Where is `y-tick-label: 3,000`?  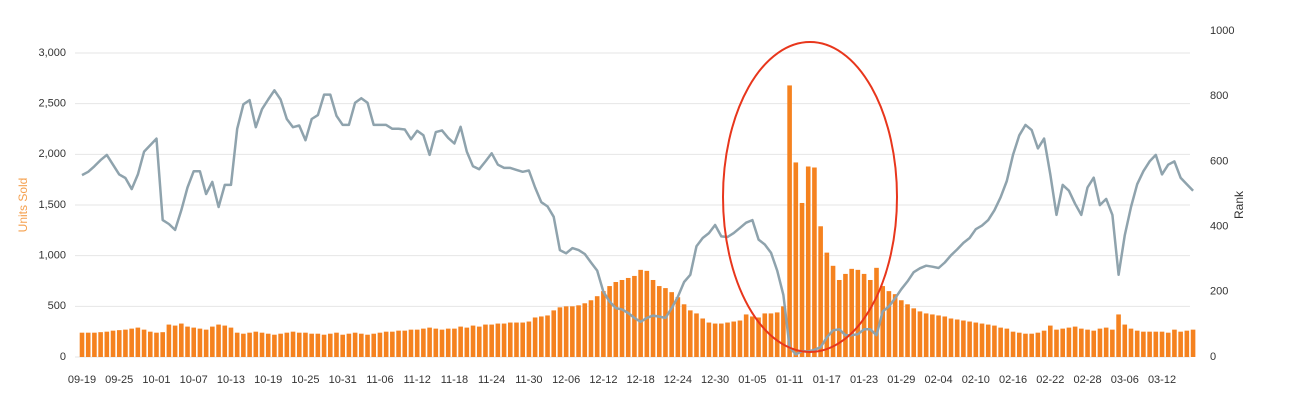
y-tick-label: 3,000 is located at coordinates (52, 53).